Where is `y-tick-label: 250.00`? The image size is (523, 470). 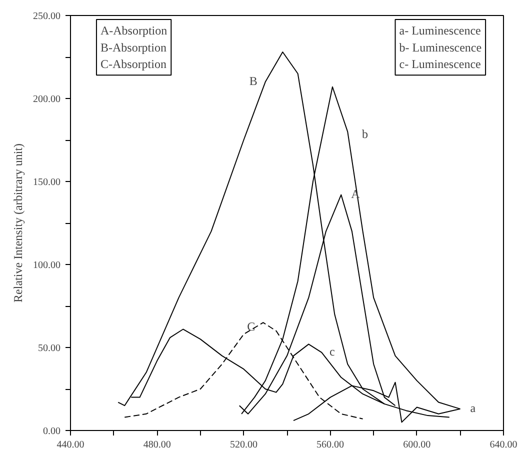
y-tick-label: 250.00 is located at coordinates (46, 16).